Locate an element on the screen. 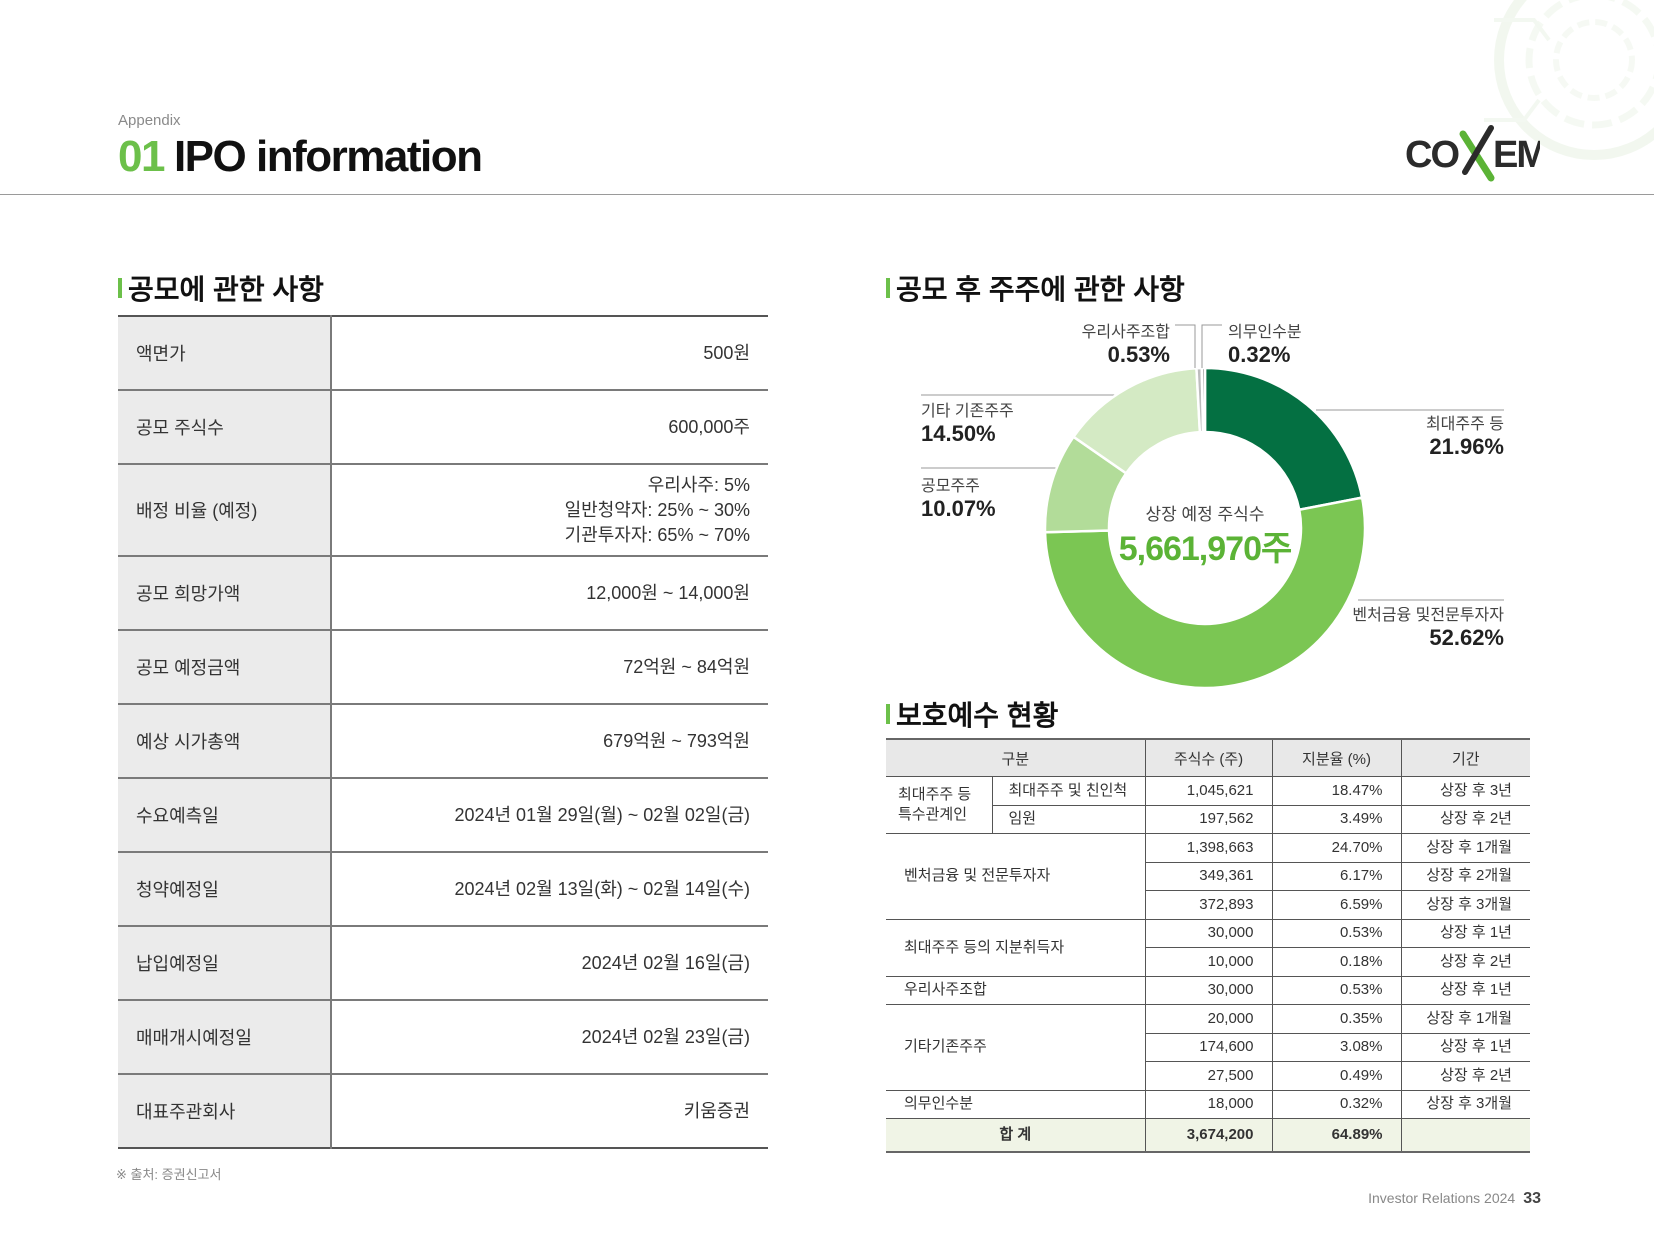  ratio-cell: 18.47% is located at coordinates (1336, 791).